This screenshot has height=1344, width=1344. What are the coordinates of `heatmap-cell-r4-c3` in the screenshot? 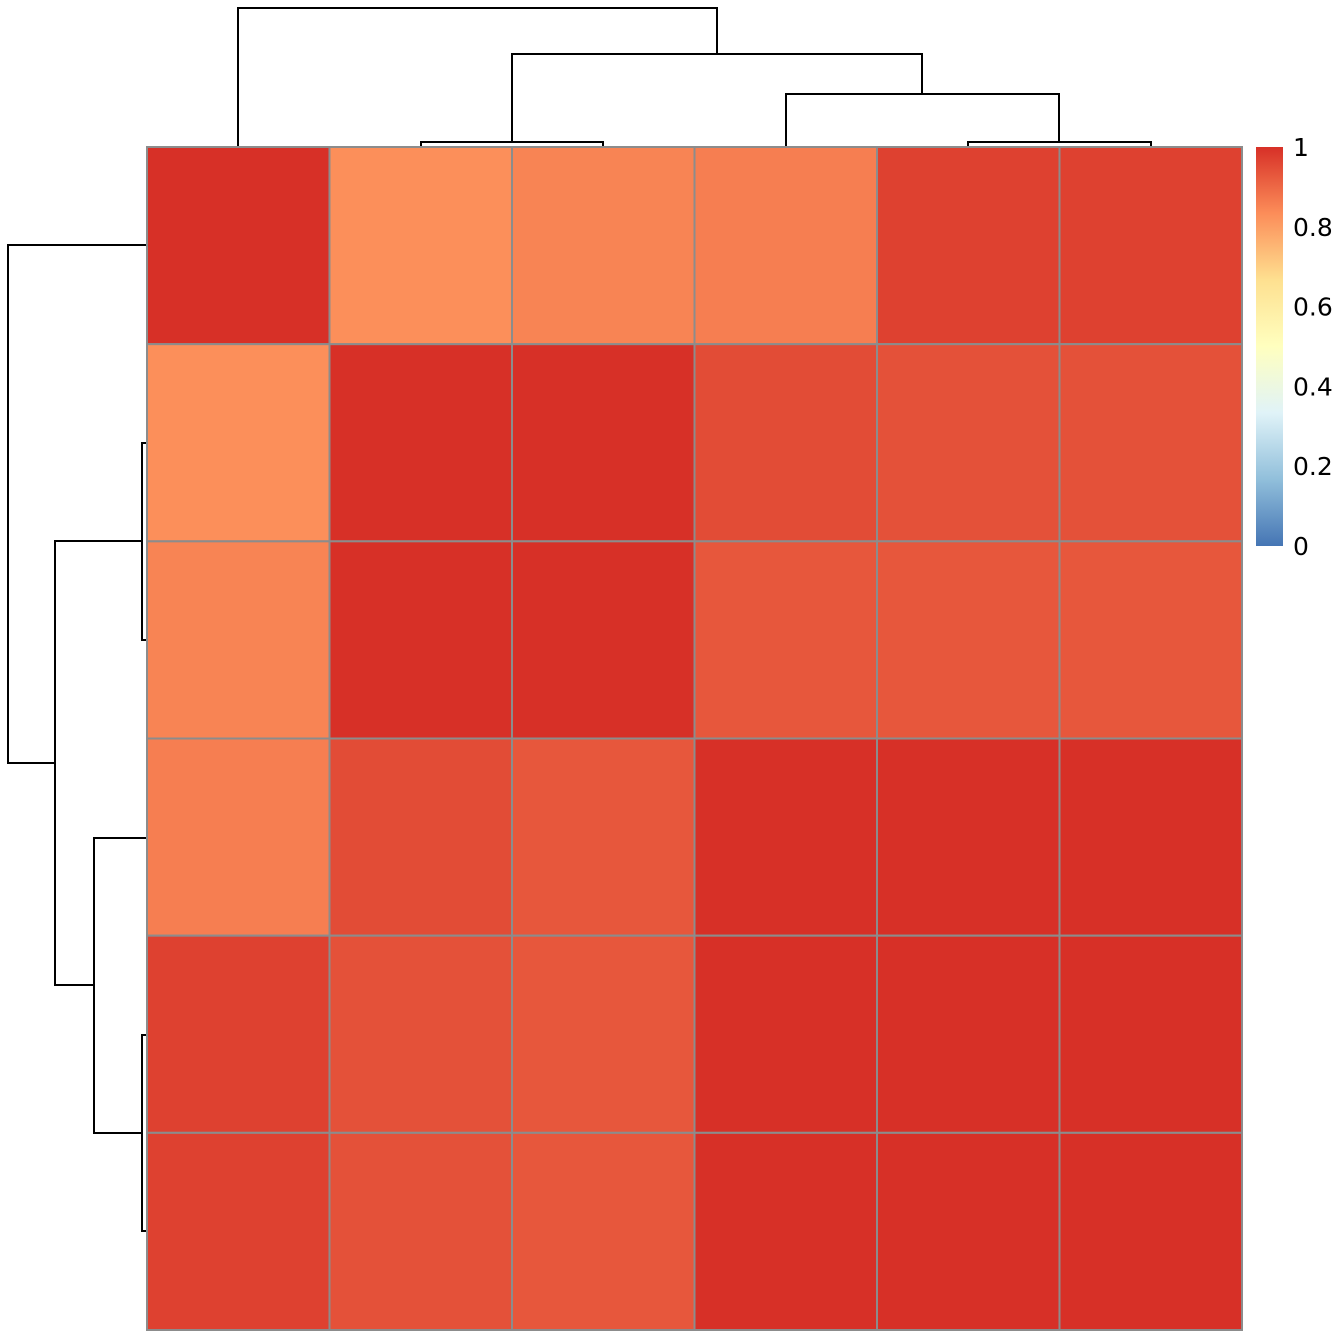 It's located at (603, 837).